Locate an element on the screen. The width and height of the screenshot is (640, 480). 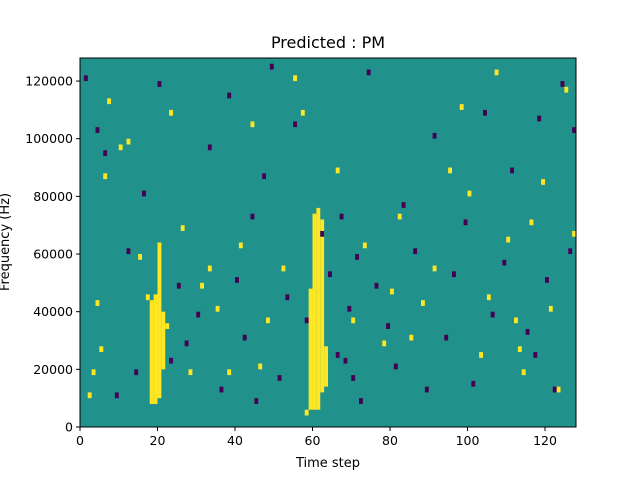
chart-title: Predicted : PM is located at coordinates (328, 42).